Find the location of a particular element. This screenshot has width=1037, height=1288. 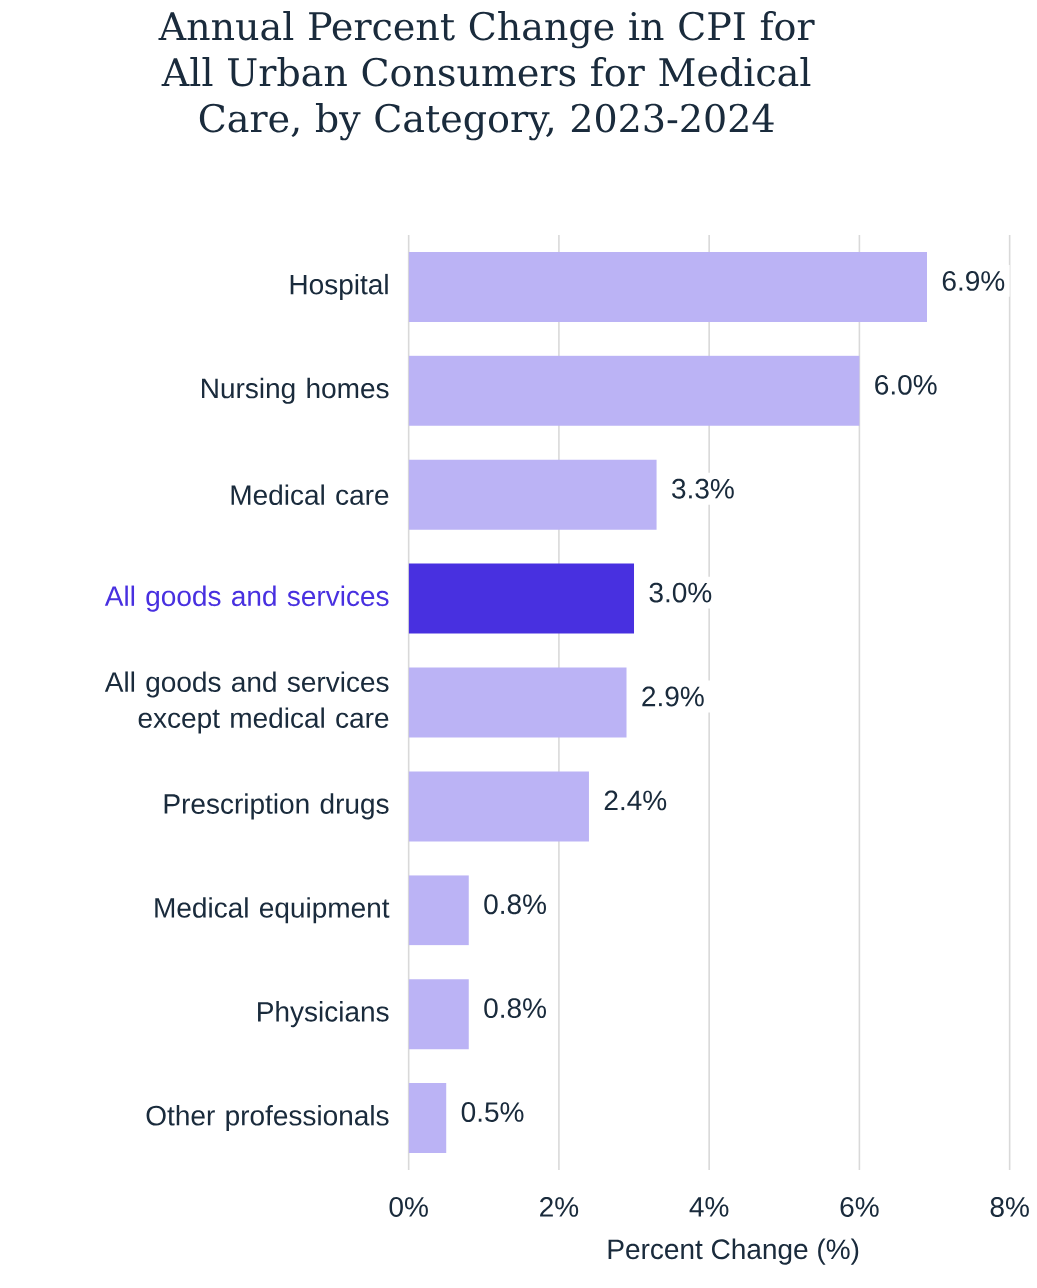

x-tick-label: 6% is located at coordinates (859, 1207).